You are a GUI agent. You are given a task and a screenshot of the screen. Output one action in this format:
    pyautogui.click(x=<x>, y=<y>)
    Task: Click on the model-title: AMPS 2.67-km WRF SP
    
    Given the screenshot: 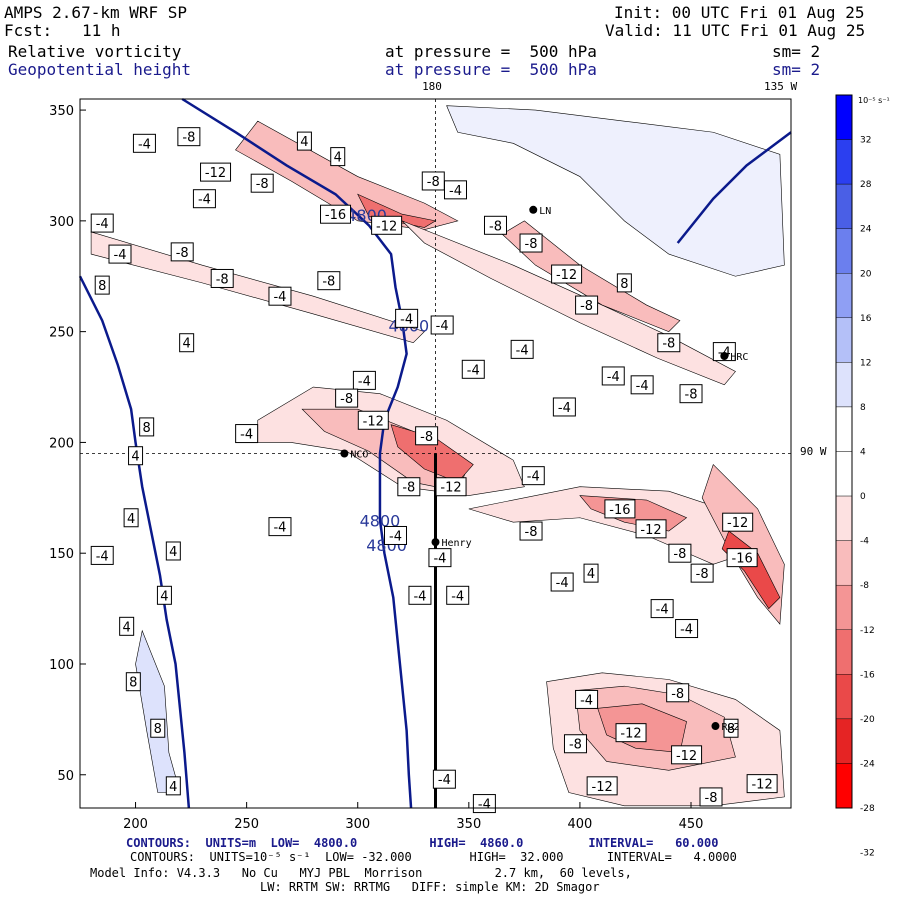 What is the action you would take?
    pyautogui.click(x=96, y=12)
    